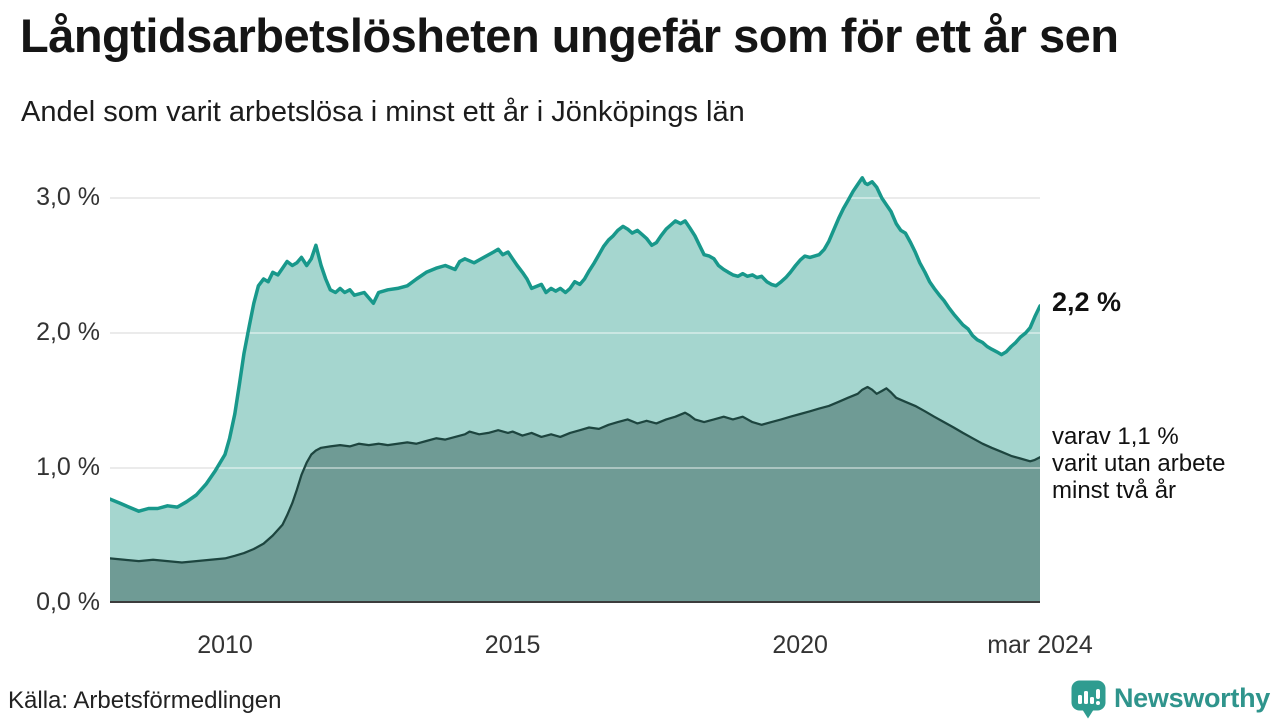  Describe the element at coordinates (800, 645) in the screenshot. I see `x-axis-tick-label: 2020` at that location.